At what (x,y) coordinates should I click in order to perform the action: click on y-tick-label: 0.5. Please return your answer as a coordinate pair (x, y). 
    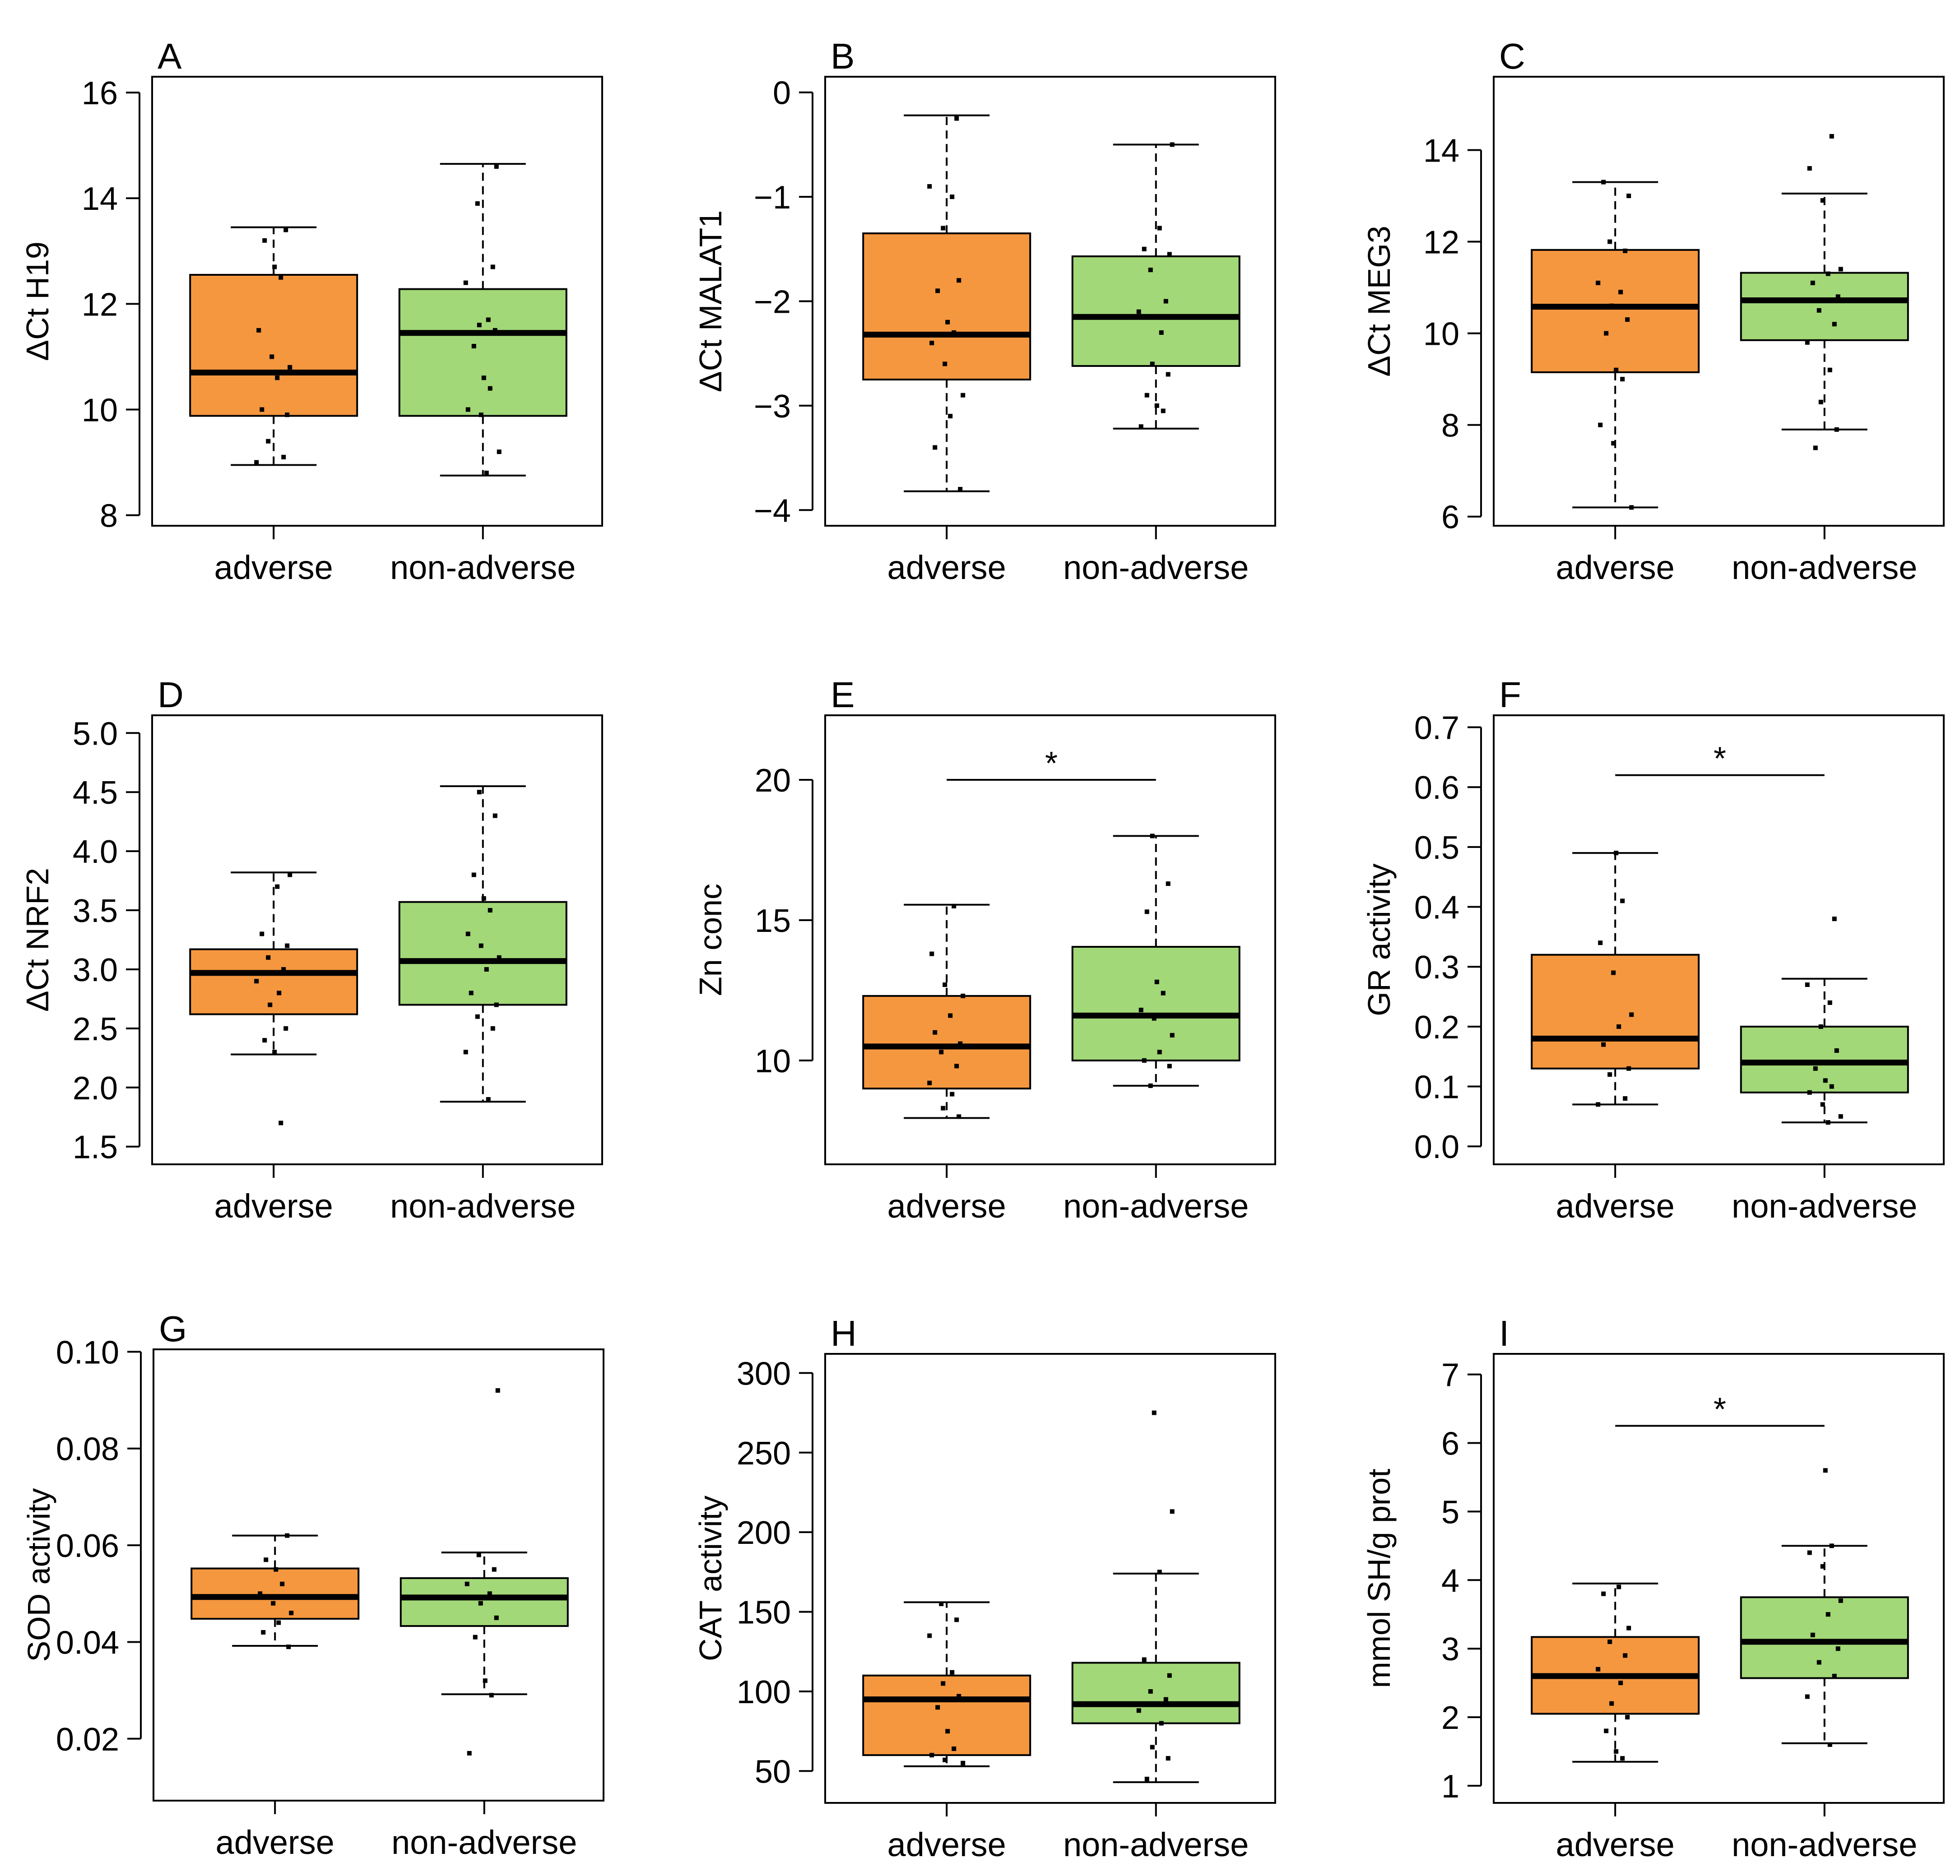
    Looking at the image, I should click on (1436, 848).